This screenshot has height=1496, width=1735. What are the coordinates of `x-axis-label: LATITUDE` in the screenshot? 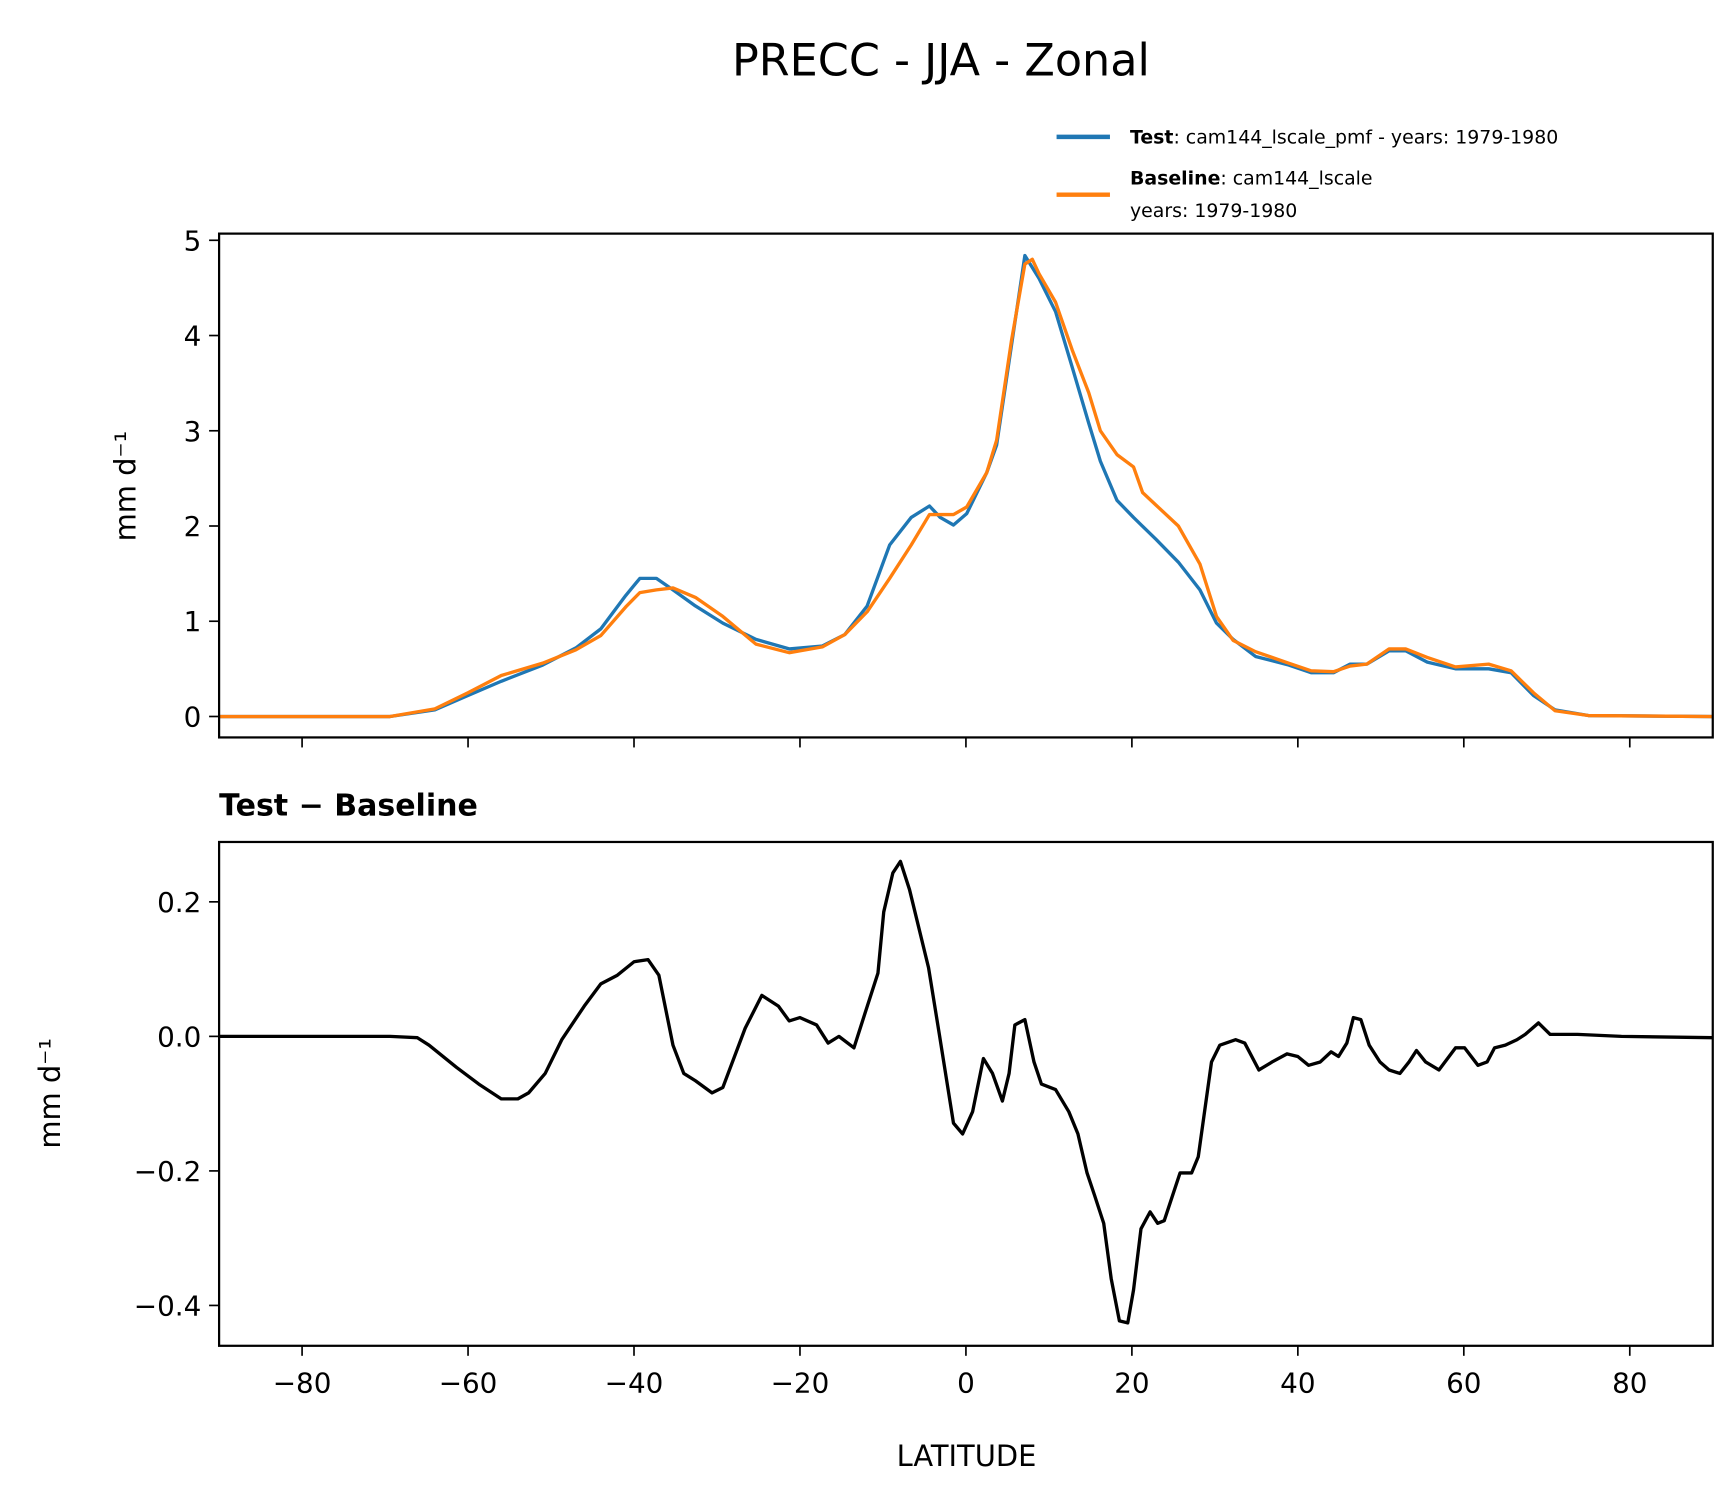 It's located at (967, 1456).